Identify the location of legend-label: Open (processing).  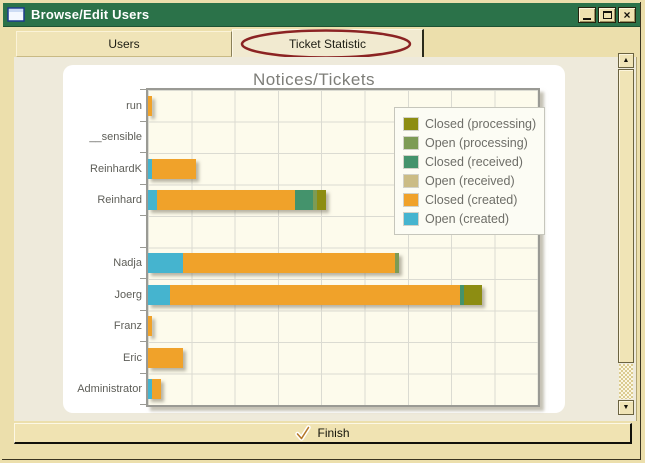
(476, 142).